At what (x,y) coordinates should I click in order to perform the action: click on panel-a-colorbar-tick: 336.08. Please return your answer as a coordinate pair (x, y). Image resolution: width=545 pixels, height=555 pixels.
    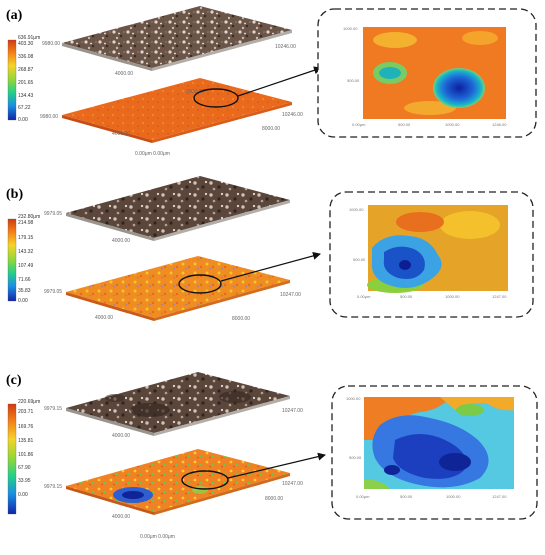
    Looking at the image, I should click on (26, 57).